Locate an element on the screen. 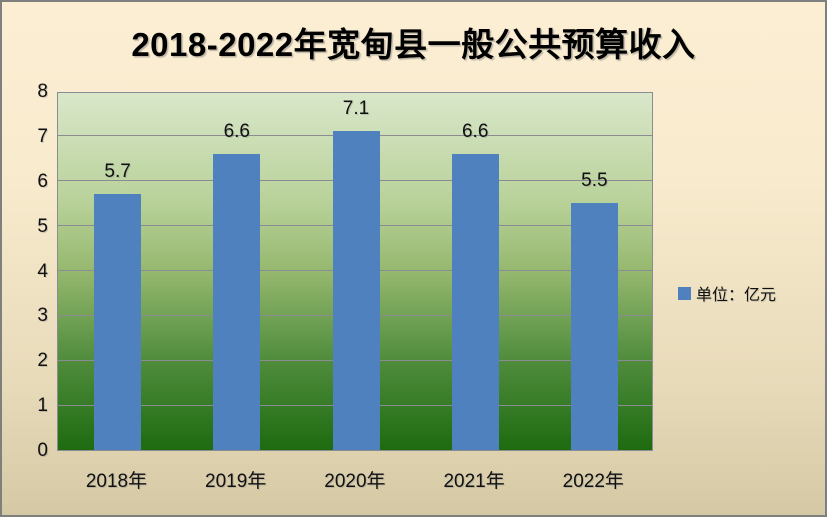 The image size is (827, 517). x-axis-category-label: 2021年 is located at coordinates (474, 481).